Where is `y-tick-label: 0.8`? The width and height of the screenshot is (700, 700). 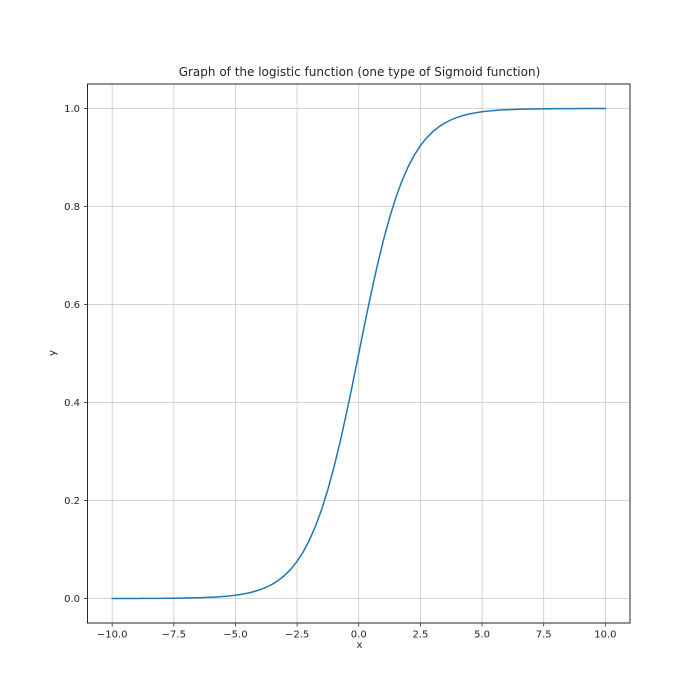 y-tick-label: 0.8 is located at coordinates (72, 207).